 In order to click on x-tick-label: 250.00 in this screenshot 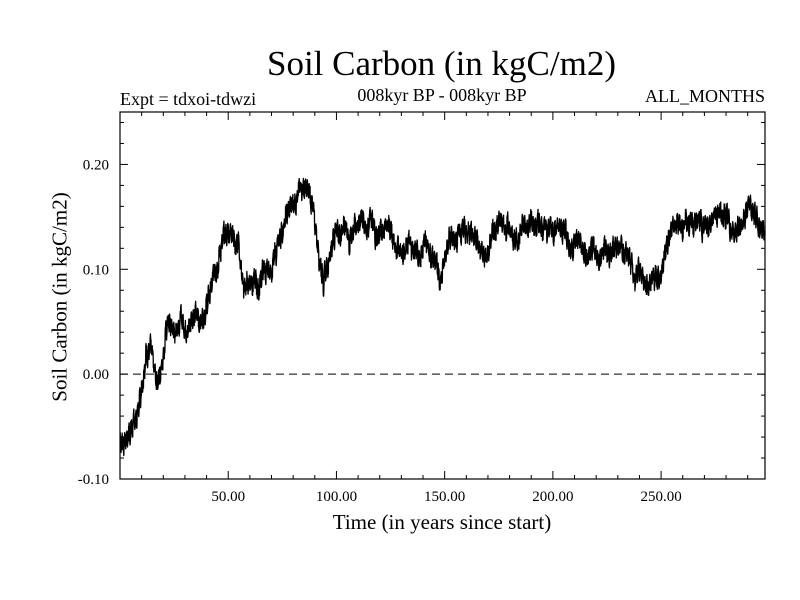, I will do `click(660, 497)`.